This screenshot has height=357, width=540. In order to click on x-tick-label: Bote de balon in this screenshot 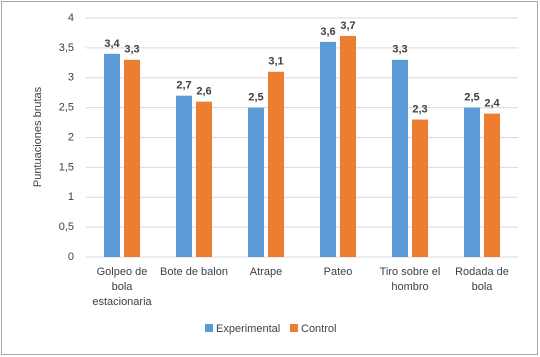, I will do `click(194, 272)`.